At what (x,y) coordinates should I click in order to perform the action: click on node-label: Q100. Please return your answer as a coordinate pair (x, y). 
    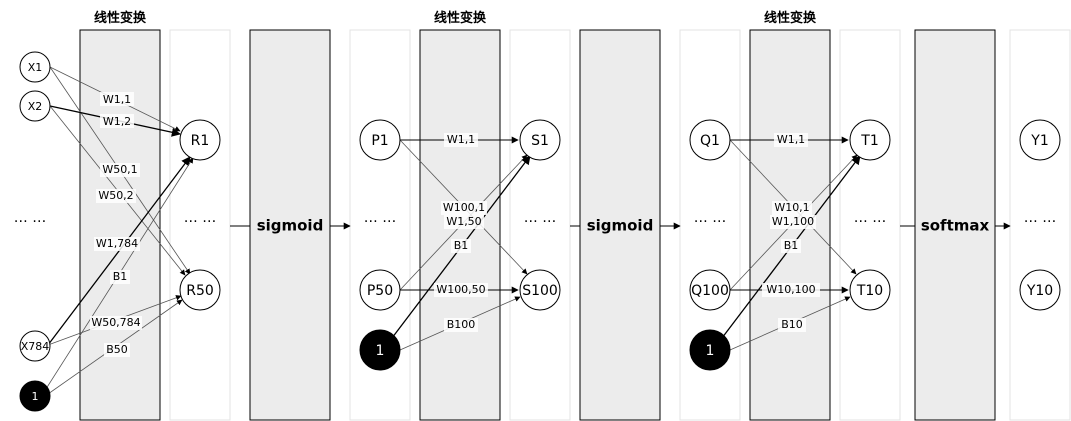
    Looking at the image, I should click on (710, 291).